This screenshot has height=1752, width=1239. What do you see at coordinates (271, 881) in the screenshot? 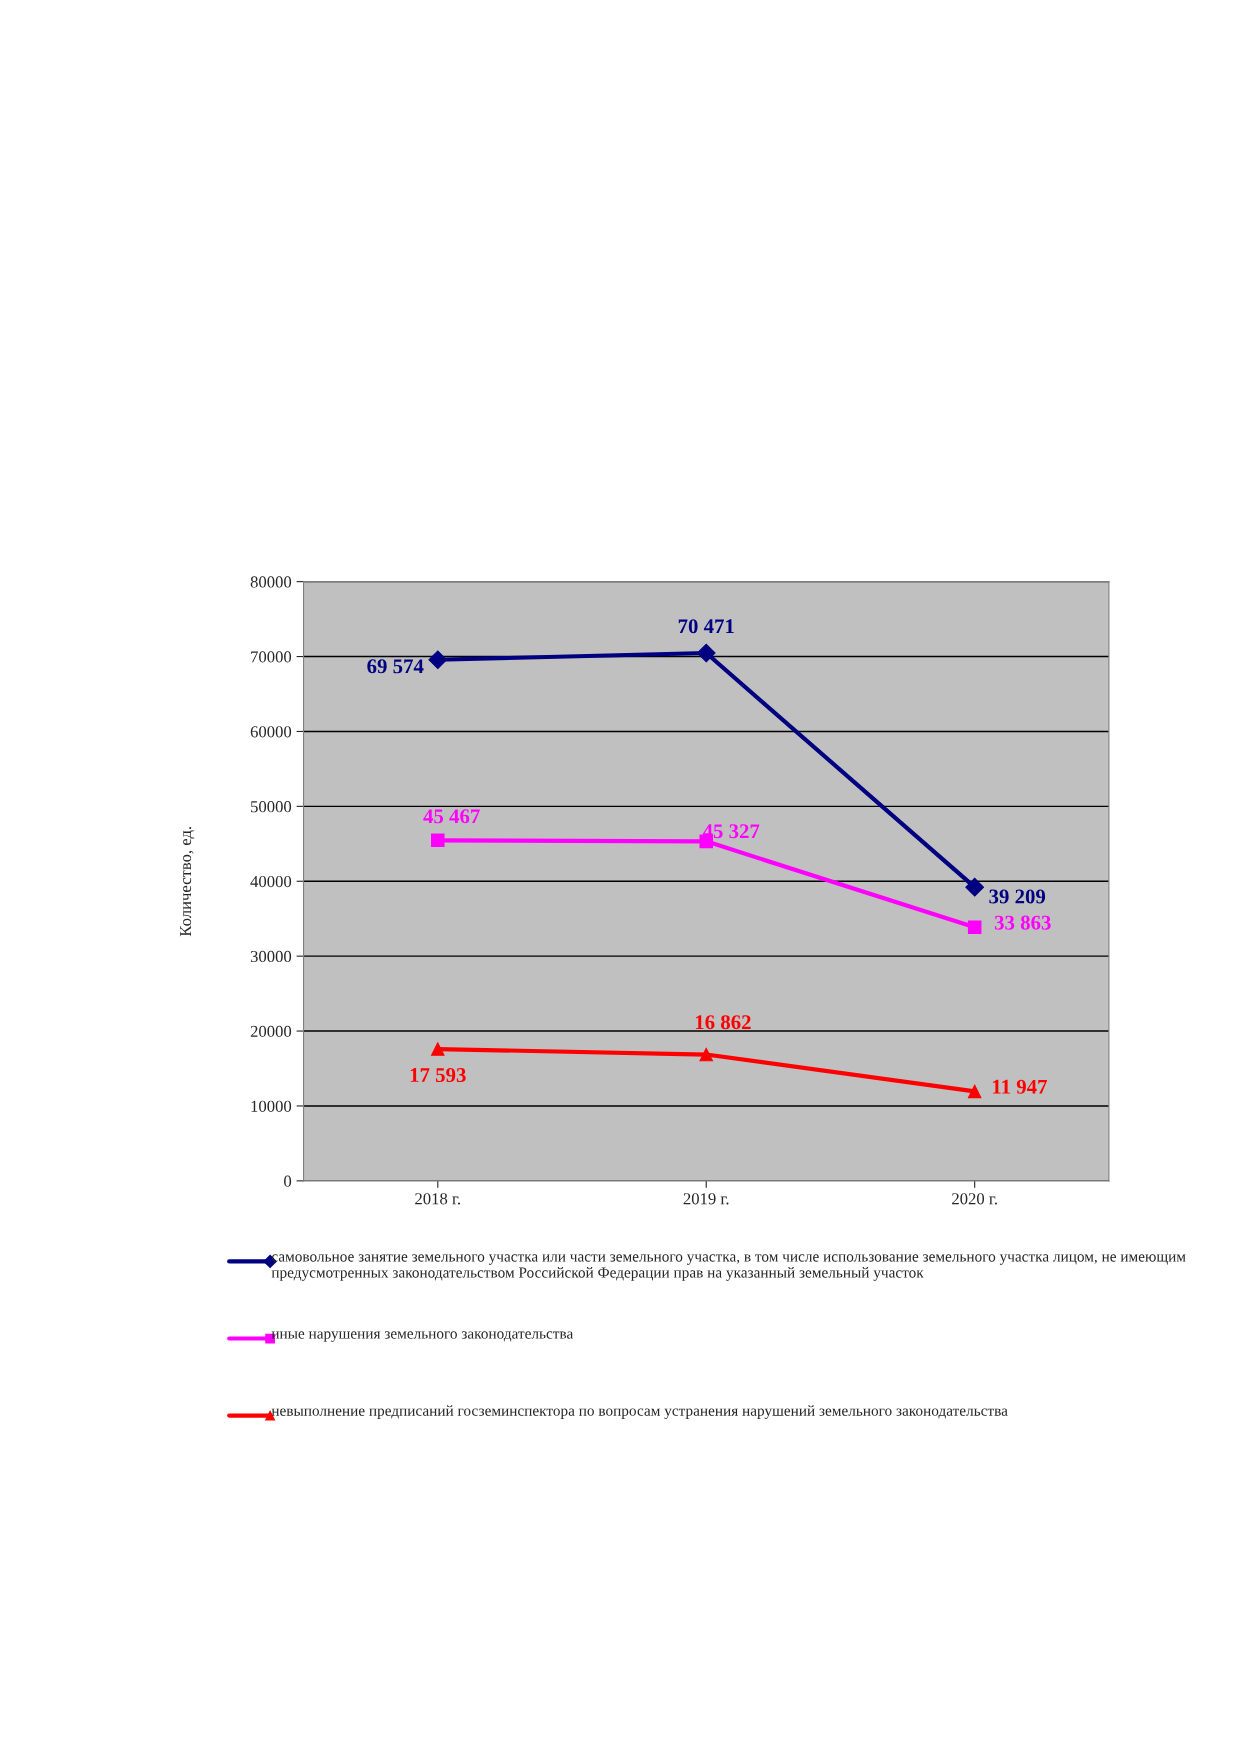
I see `y-tick-label: 40000` at bounding box center [271, 881].